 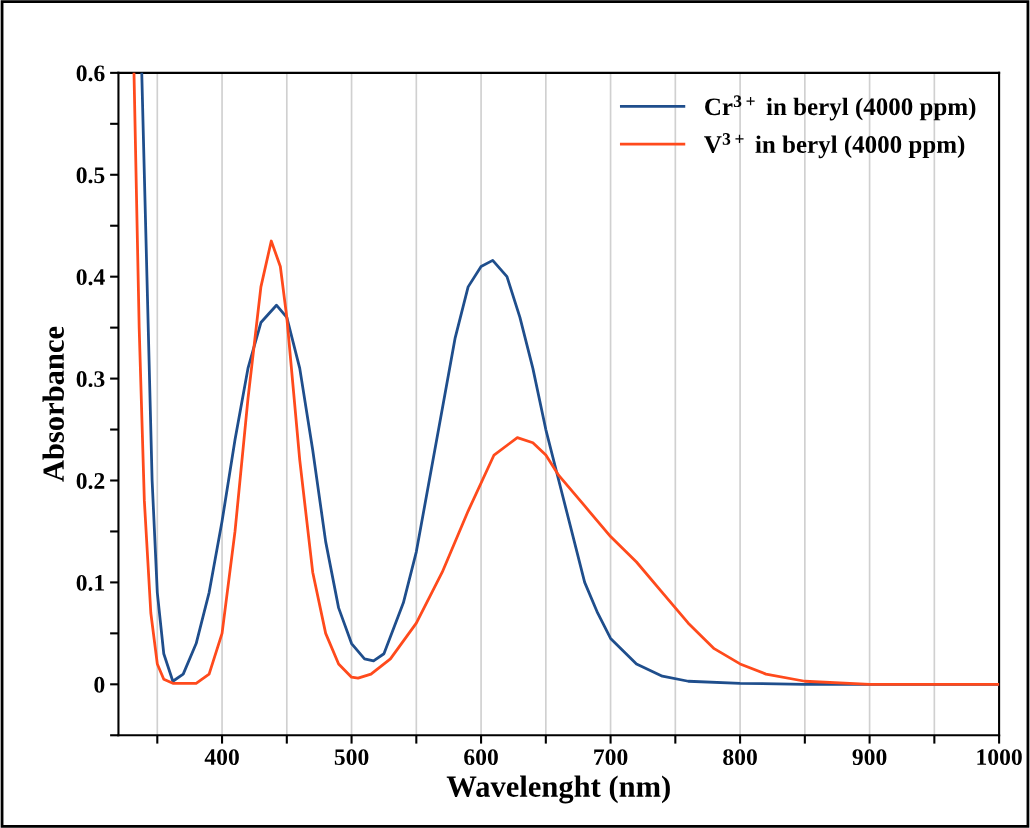 What do you see at coordinates (90, 379) in the screenshot?
I see `y-tick-label: 0.3` at bounding box center [90, 379].